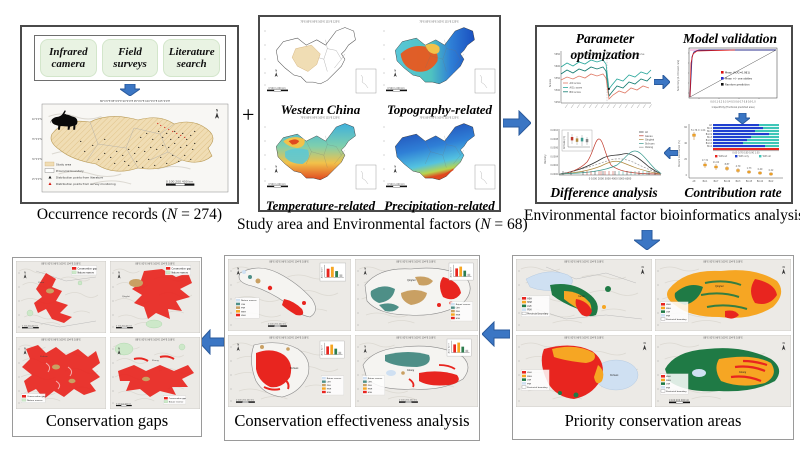  Describe the element at coordinates (760, 181) in the screenshot. I see `svg-text: Bio12` at that location.